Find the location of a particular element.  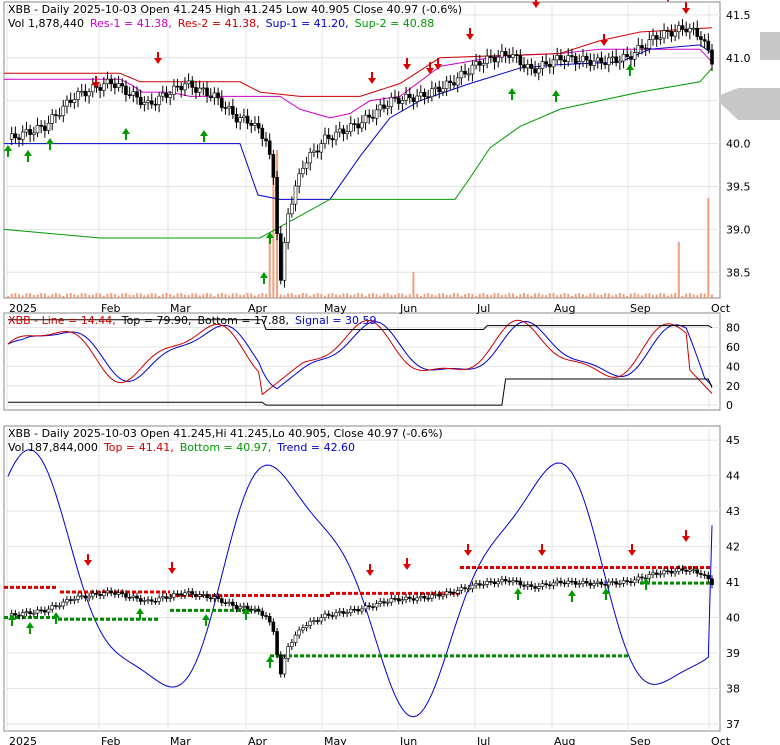

legend-part: Bottom = 40.97, is located at coordinates (226, 447).